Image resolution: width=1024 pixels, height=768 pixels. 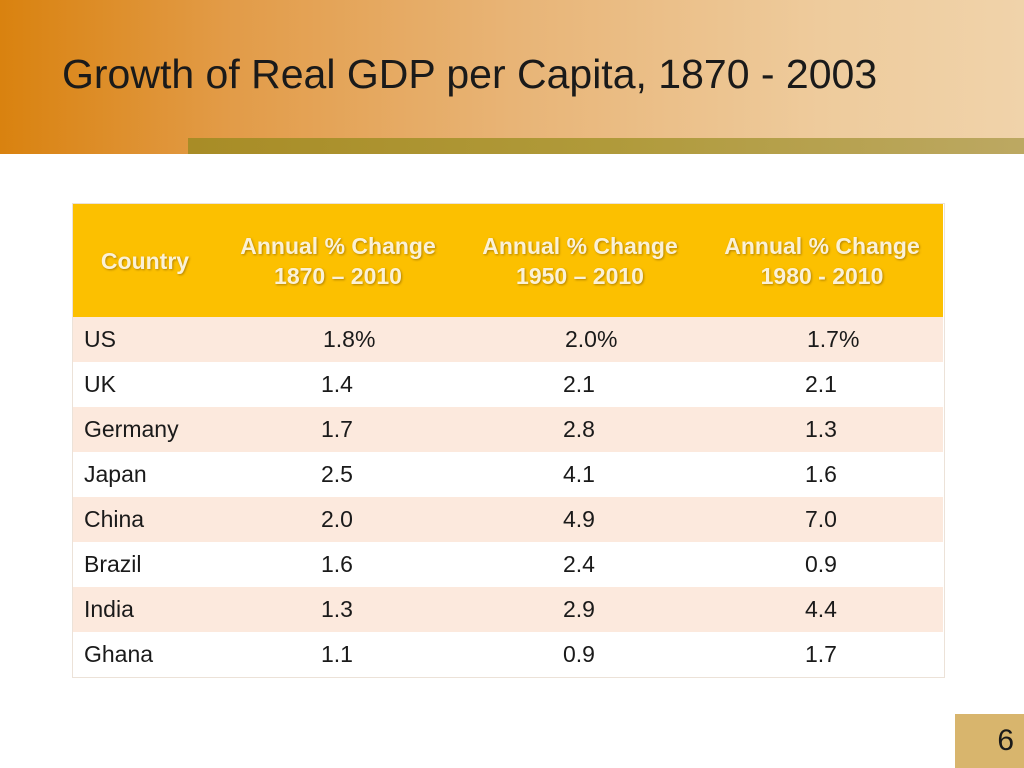 I want to click on header-1870-2010: Annual % Change 1870 – 2010, so click(x=338, y=260).